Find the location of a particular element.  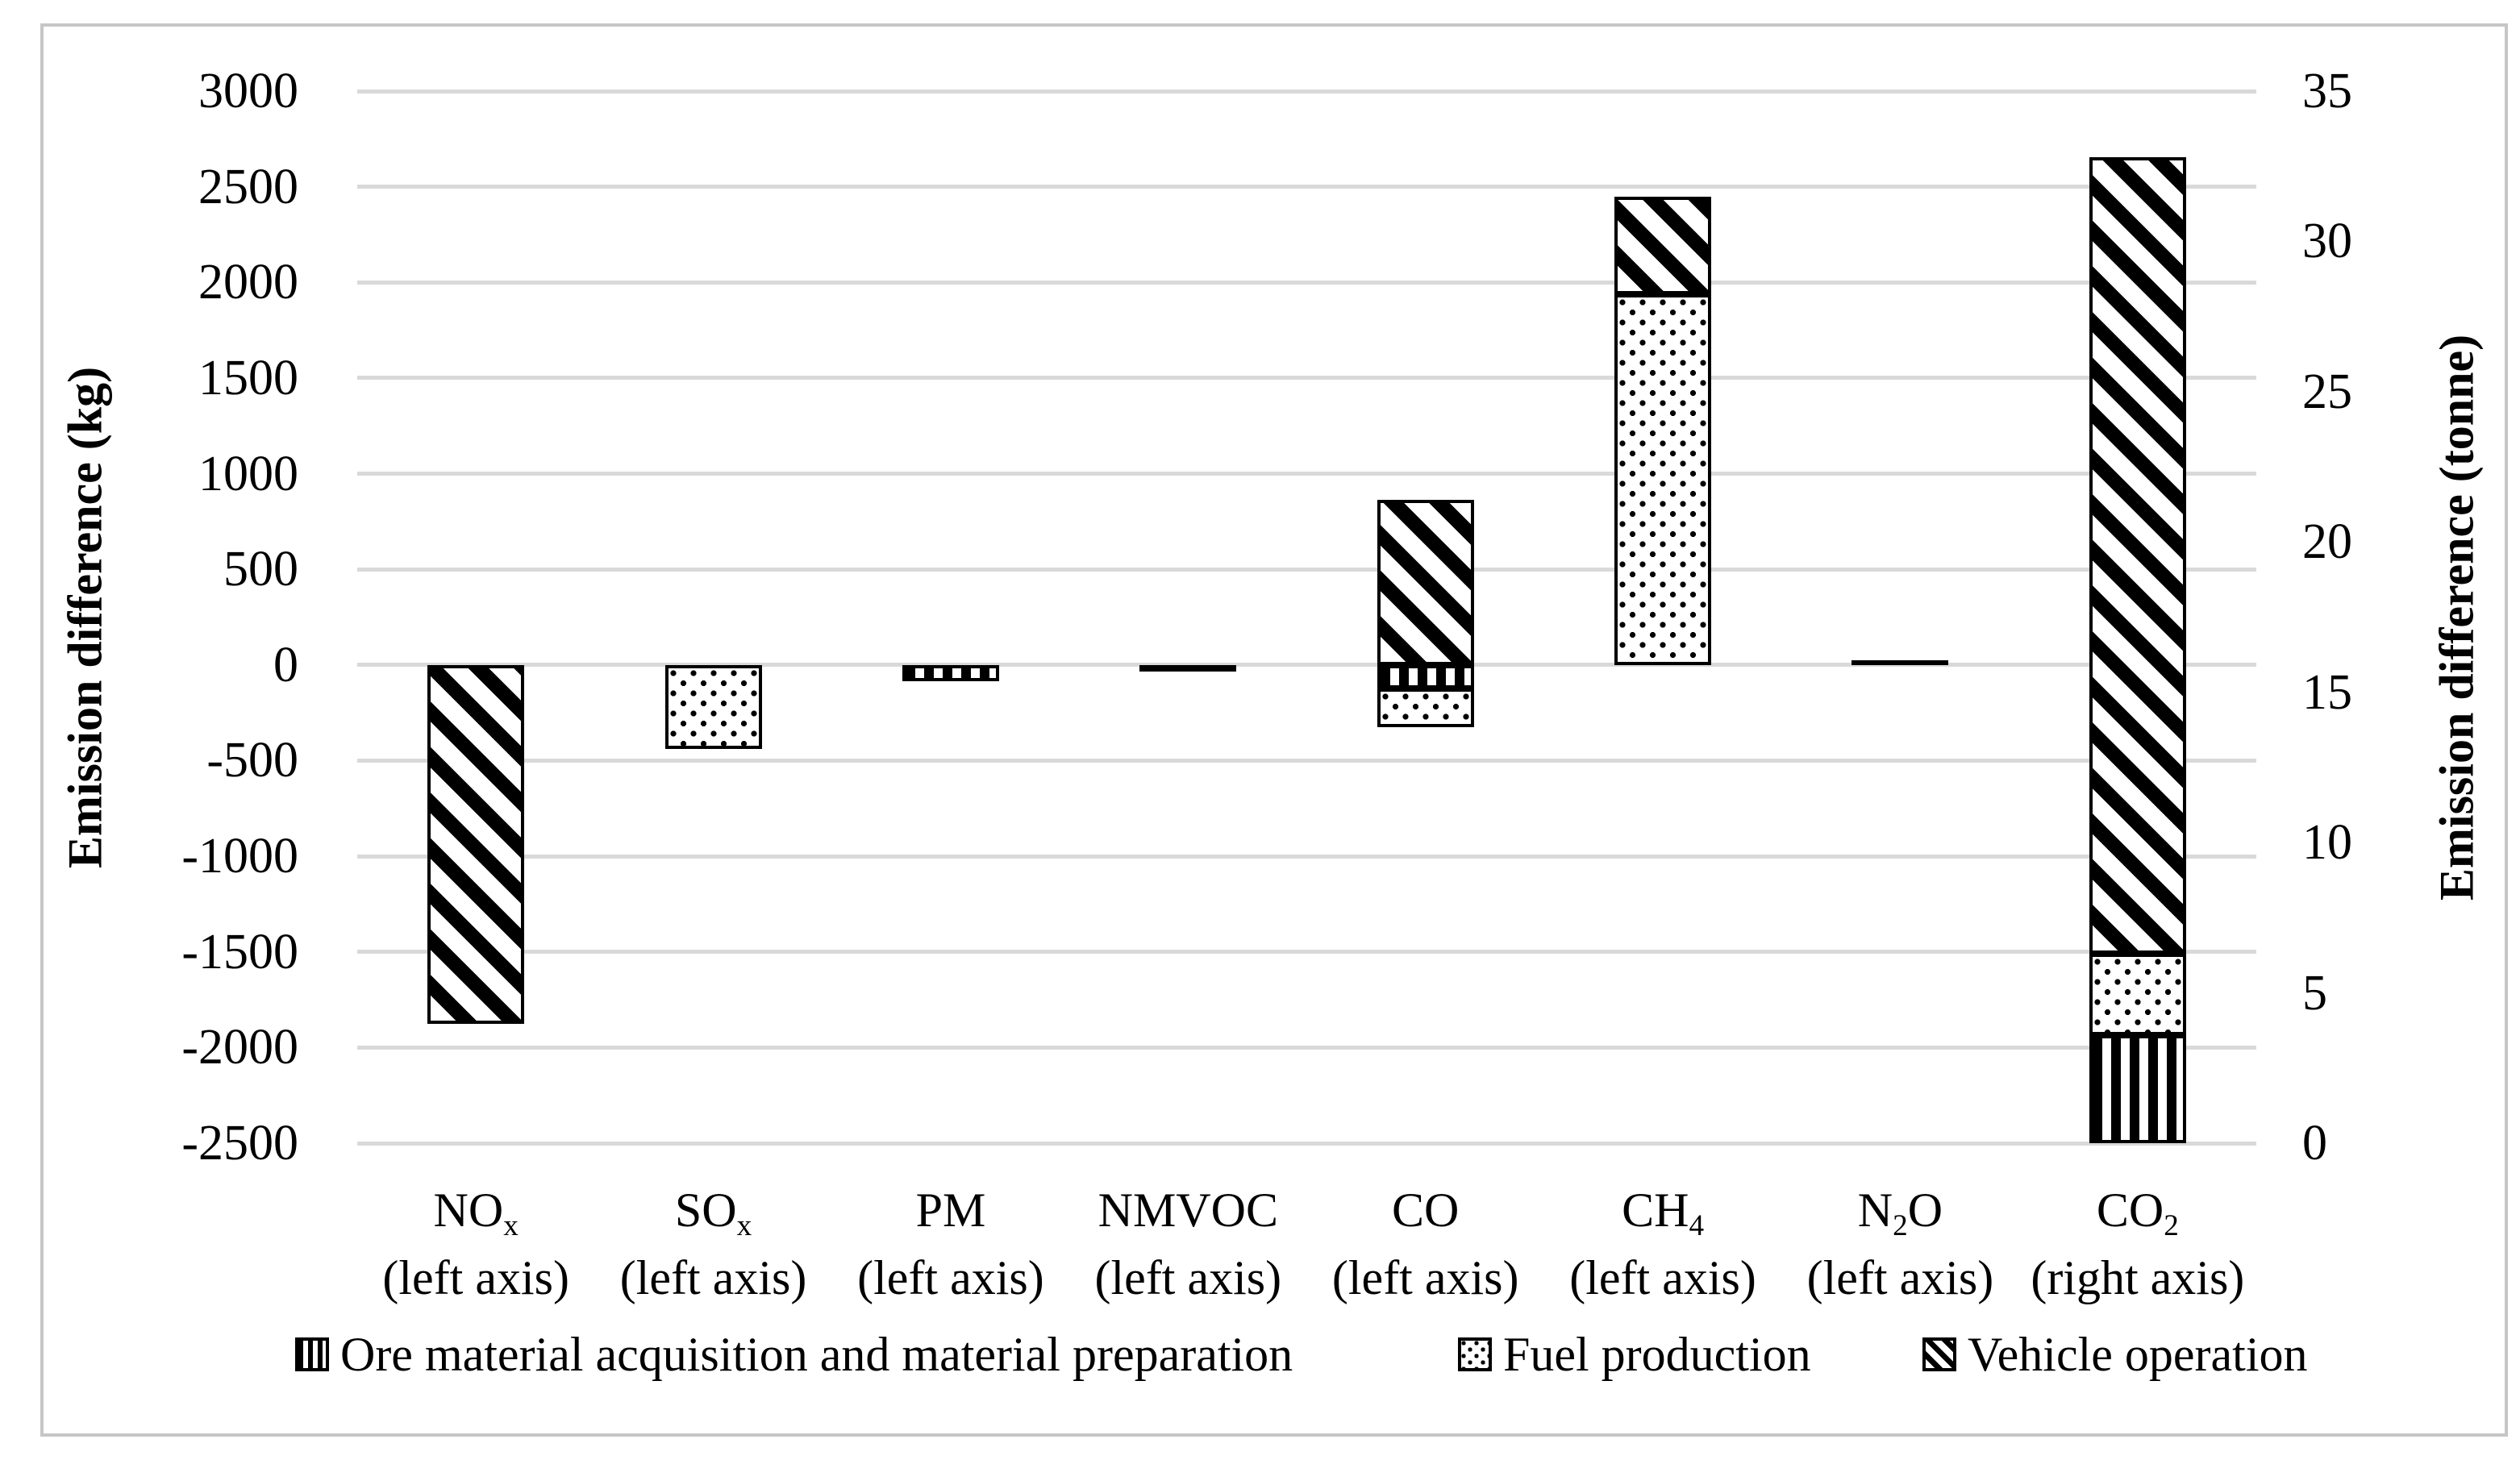

right-axis-tick: 5 is located at coordinates (2314, 993).